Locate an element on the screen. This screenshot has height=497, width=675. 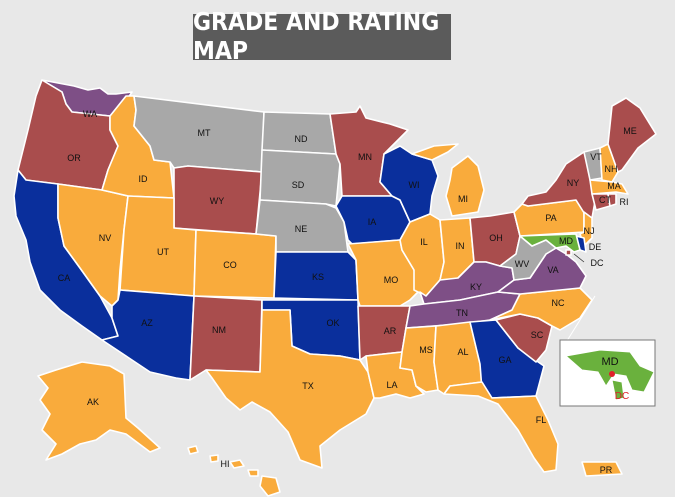
label-nh: NH is located at coordinates (611, 169).